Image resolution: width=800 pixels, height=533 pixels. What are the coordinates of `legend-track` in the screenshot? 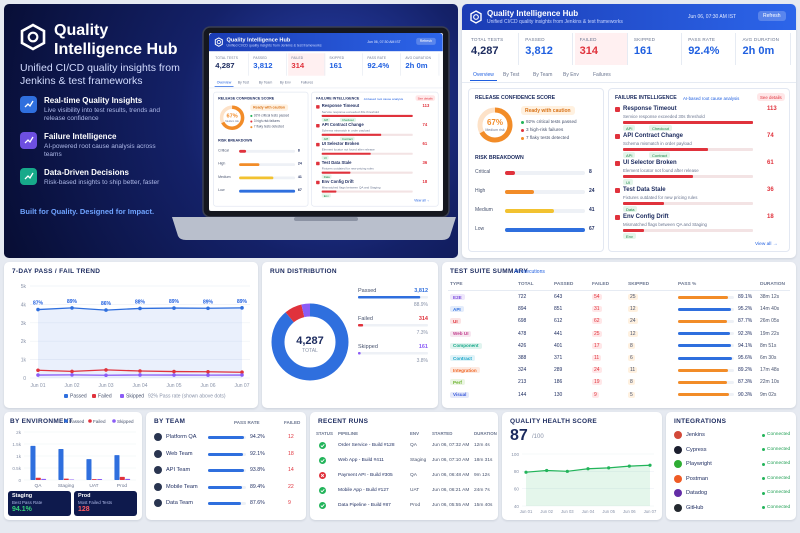 It's located at (393, 325).